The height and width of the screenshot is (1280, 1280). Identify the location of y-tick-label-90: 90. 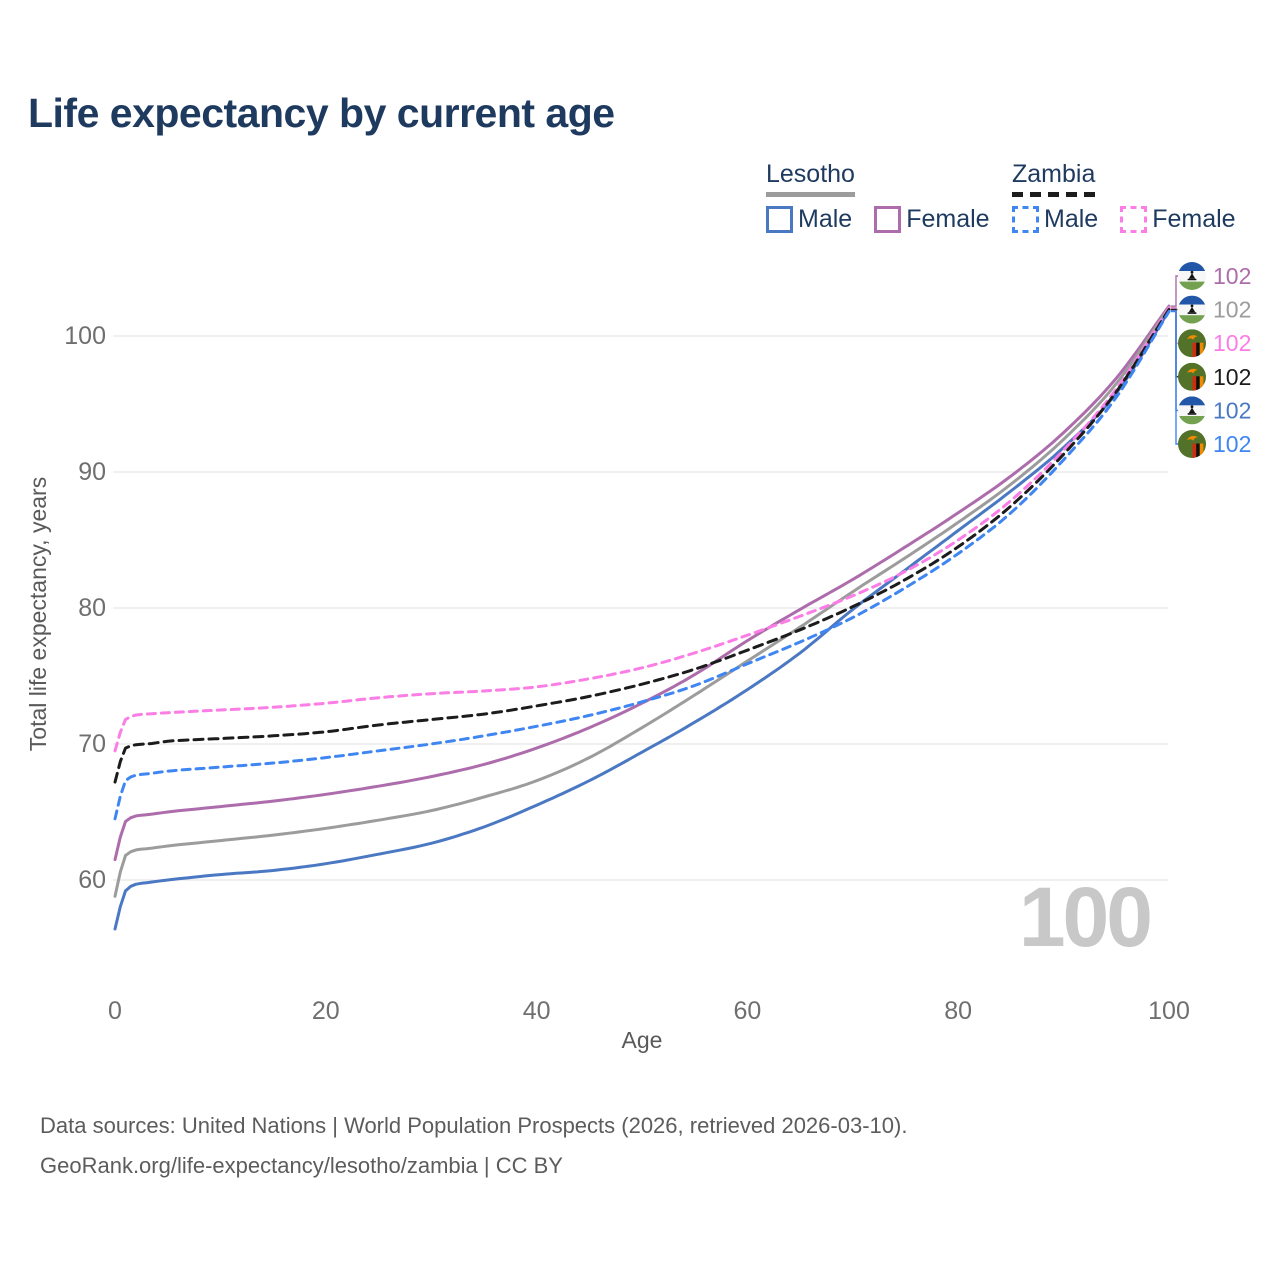
(92, 472).